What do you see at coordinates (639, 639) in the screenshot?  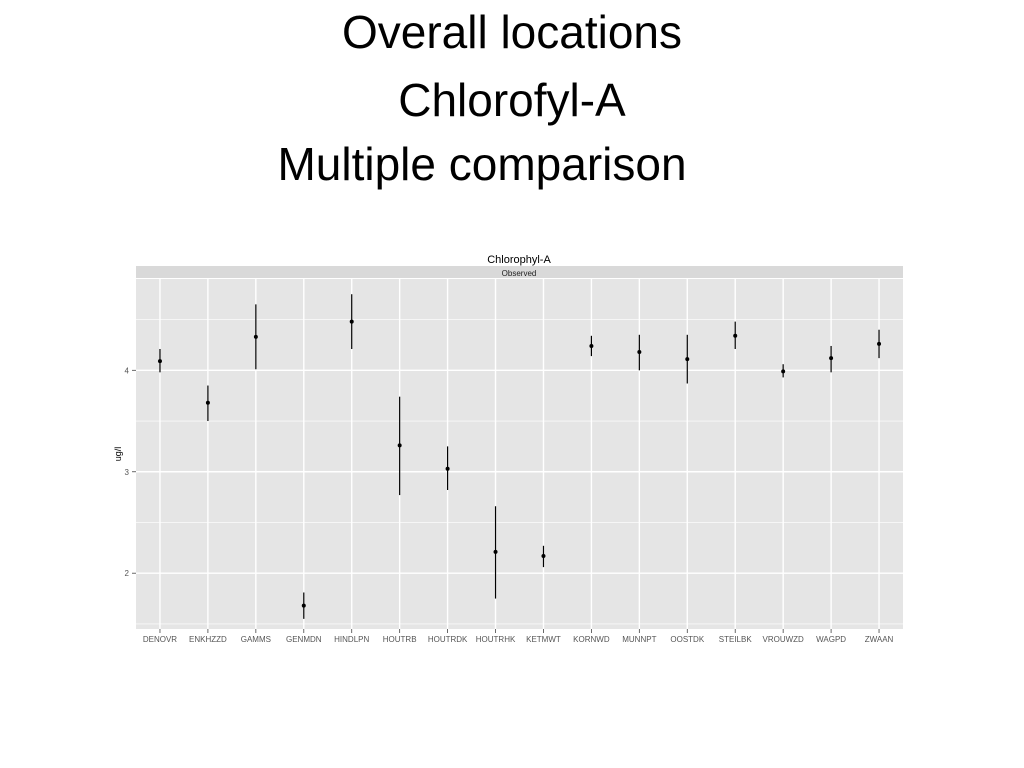 I see `x-tick-label: MUNNPT` at bounding box center [639, 639].